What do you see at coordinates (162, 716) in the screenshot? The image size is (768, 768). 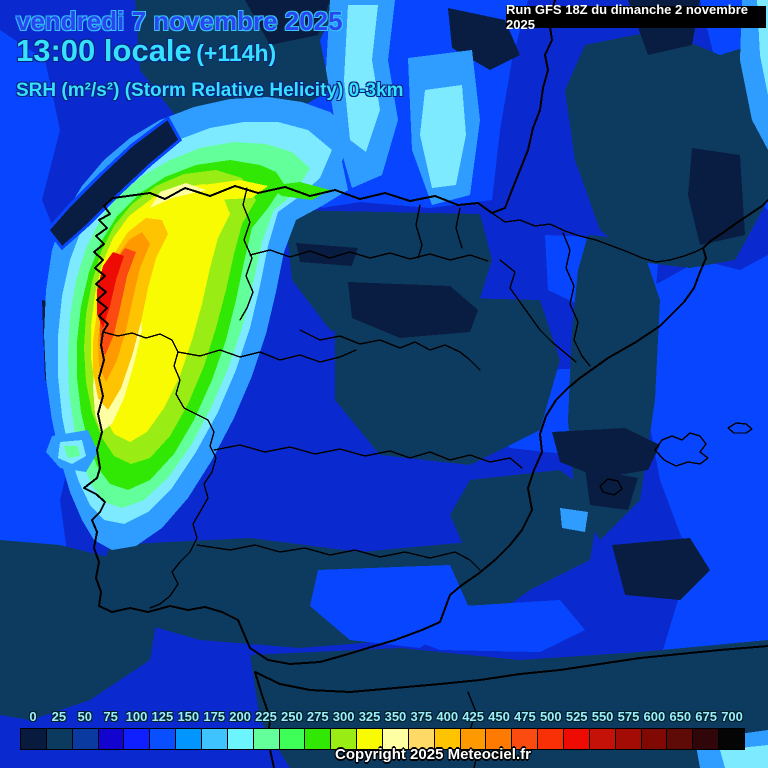 I see `colorbar-tick: 125` at bounding box center [162, 716].